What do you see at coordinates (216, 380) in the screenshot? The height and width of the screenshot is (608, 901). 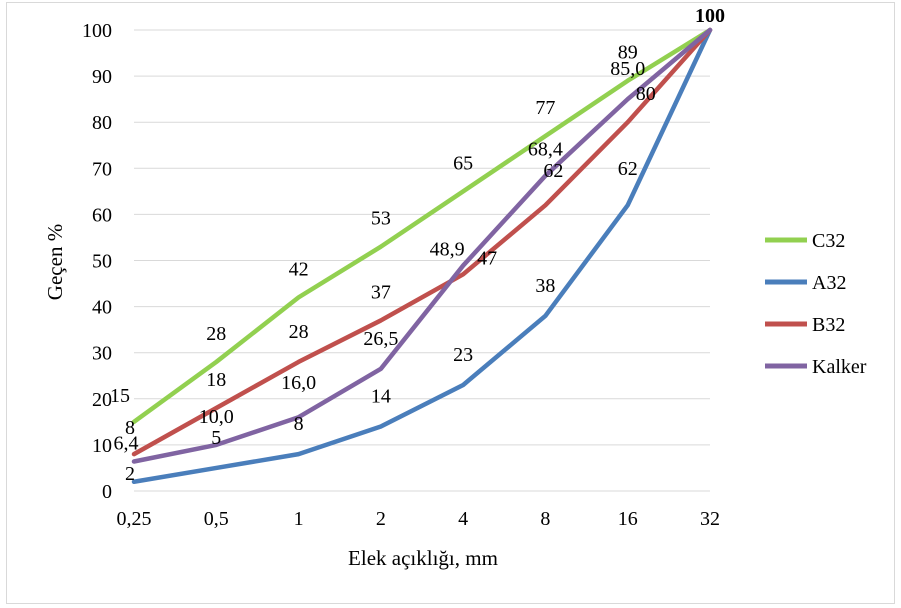 I see `data-label: 18` at bounding box center [216, 380].